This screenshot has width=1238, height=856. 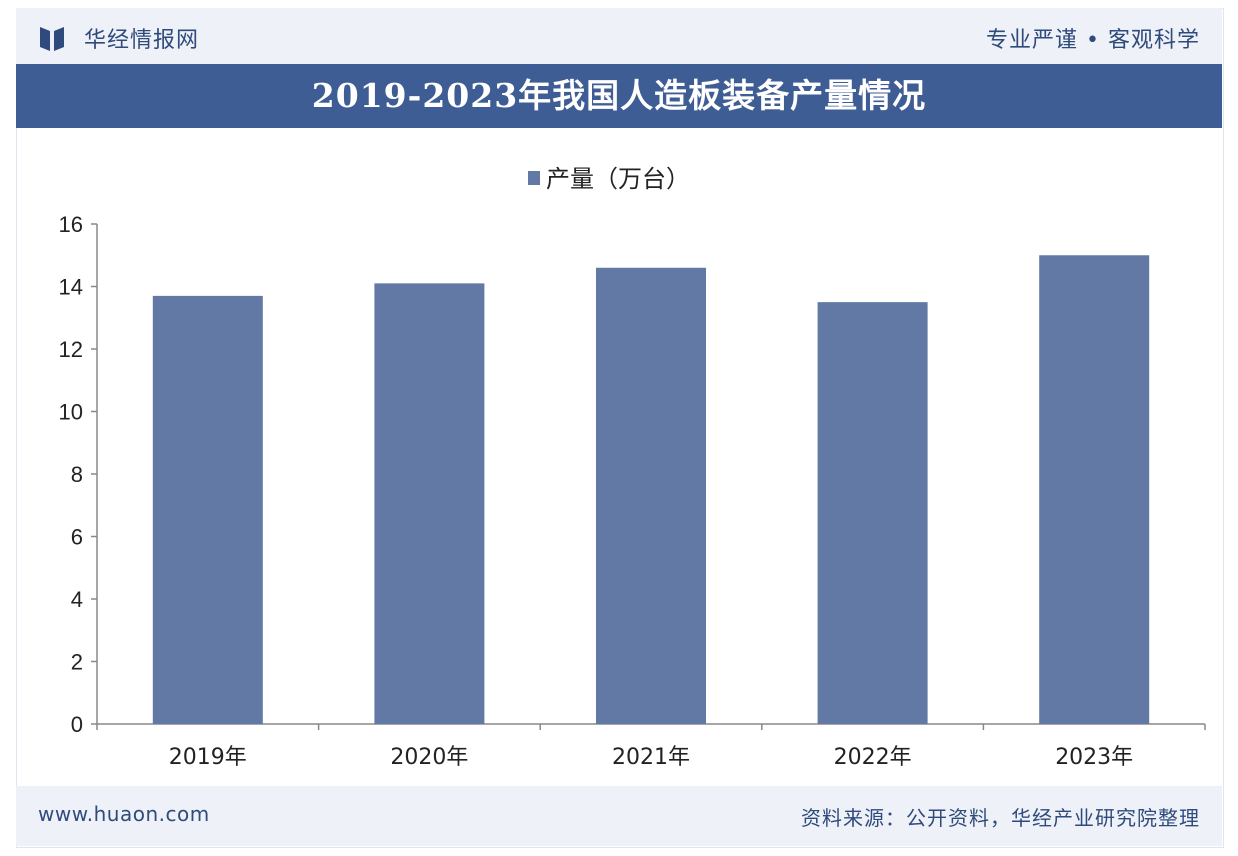 I want to click on y-tick-label: 14, so click(x=71, y=287).